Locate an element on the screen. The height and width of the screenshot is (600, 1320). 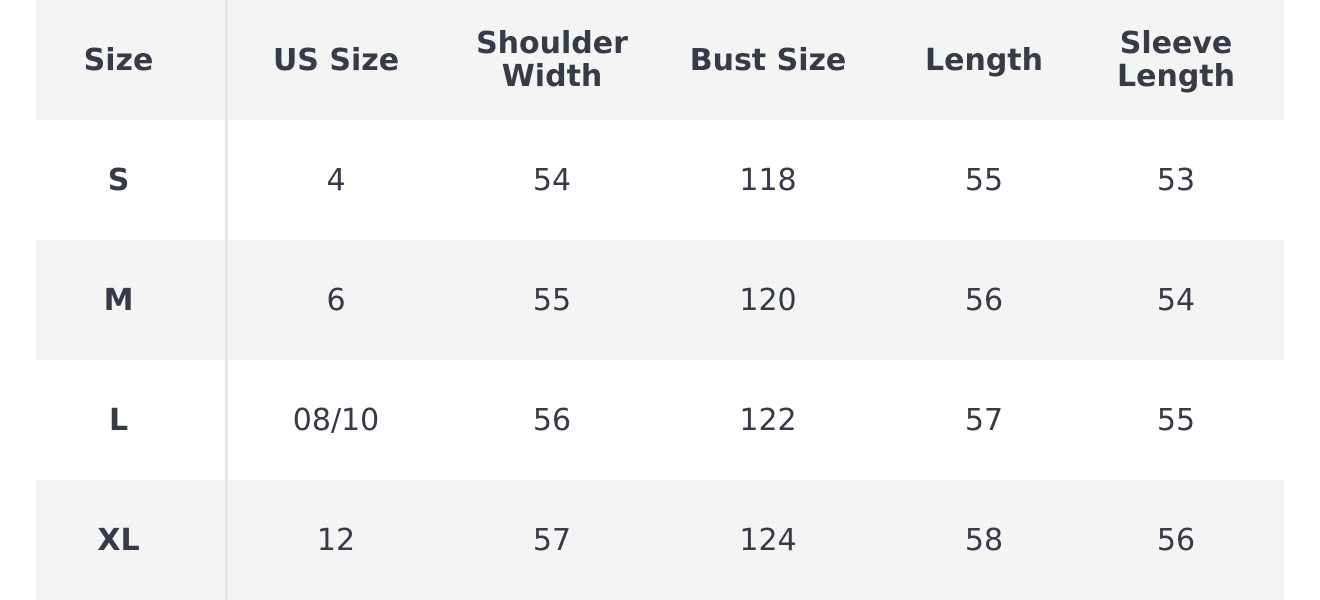
cell-bust-size: 120 is located at coordinates (768, 300).